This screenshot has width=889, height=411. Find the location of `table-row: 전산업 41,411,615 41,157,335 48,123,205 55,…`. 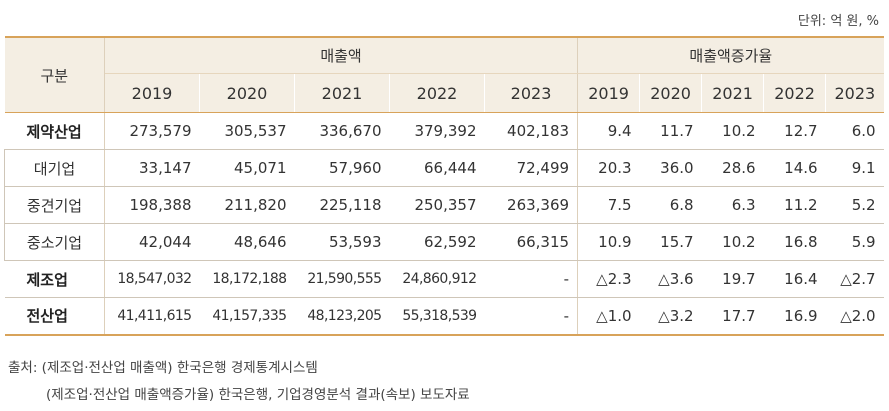

table-row: 전산업 41,411,615 41,157,335 48,123,205 55,… is located at coordinates (444, 316).